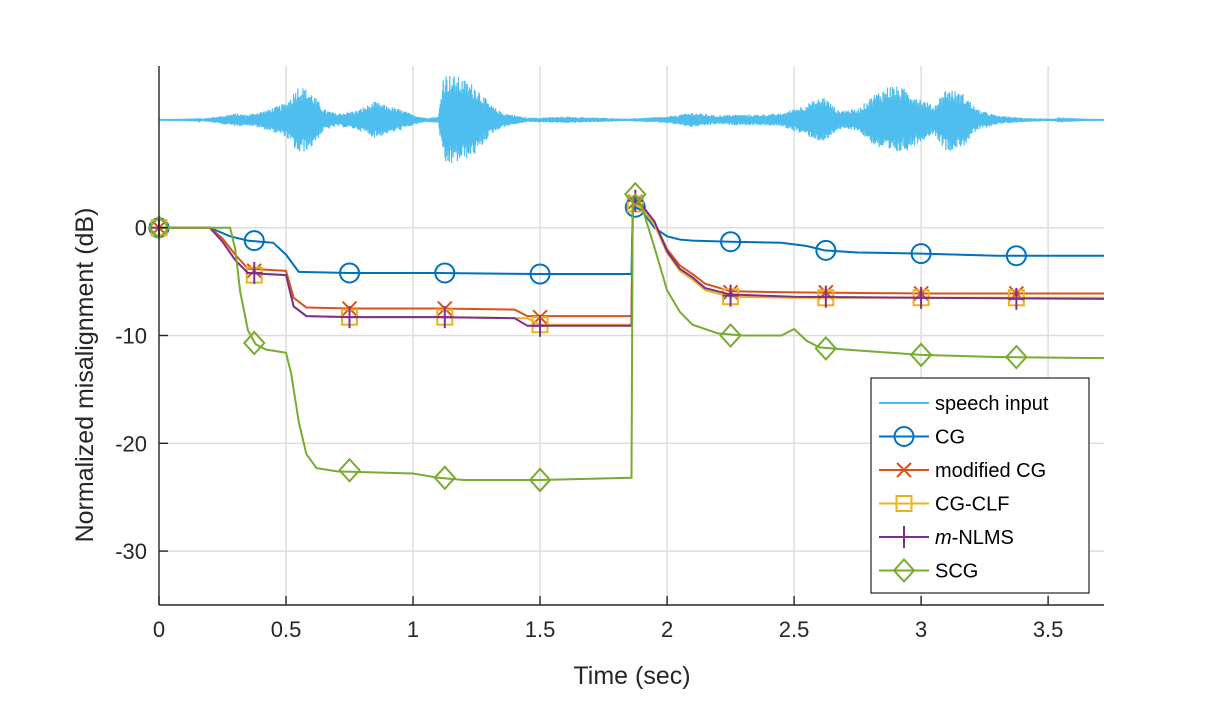 Image resolution: width=1226 pixels, height=725 pixels. I want to click on y-tick-label: -30, so click(131, 551).